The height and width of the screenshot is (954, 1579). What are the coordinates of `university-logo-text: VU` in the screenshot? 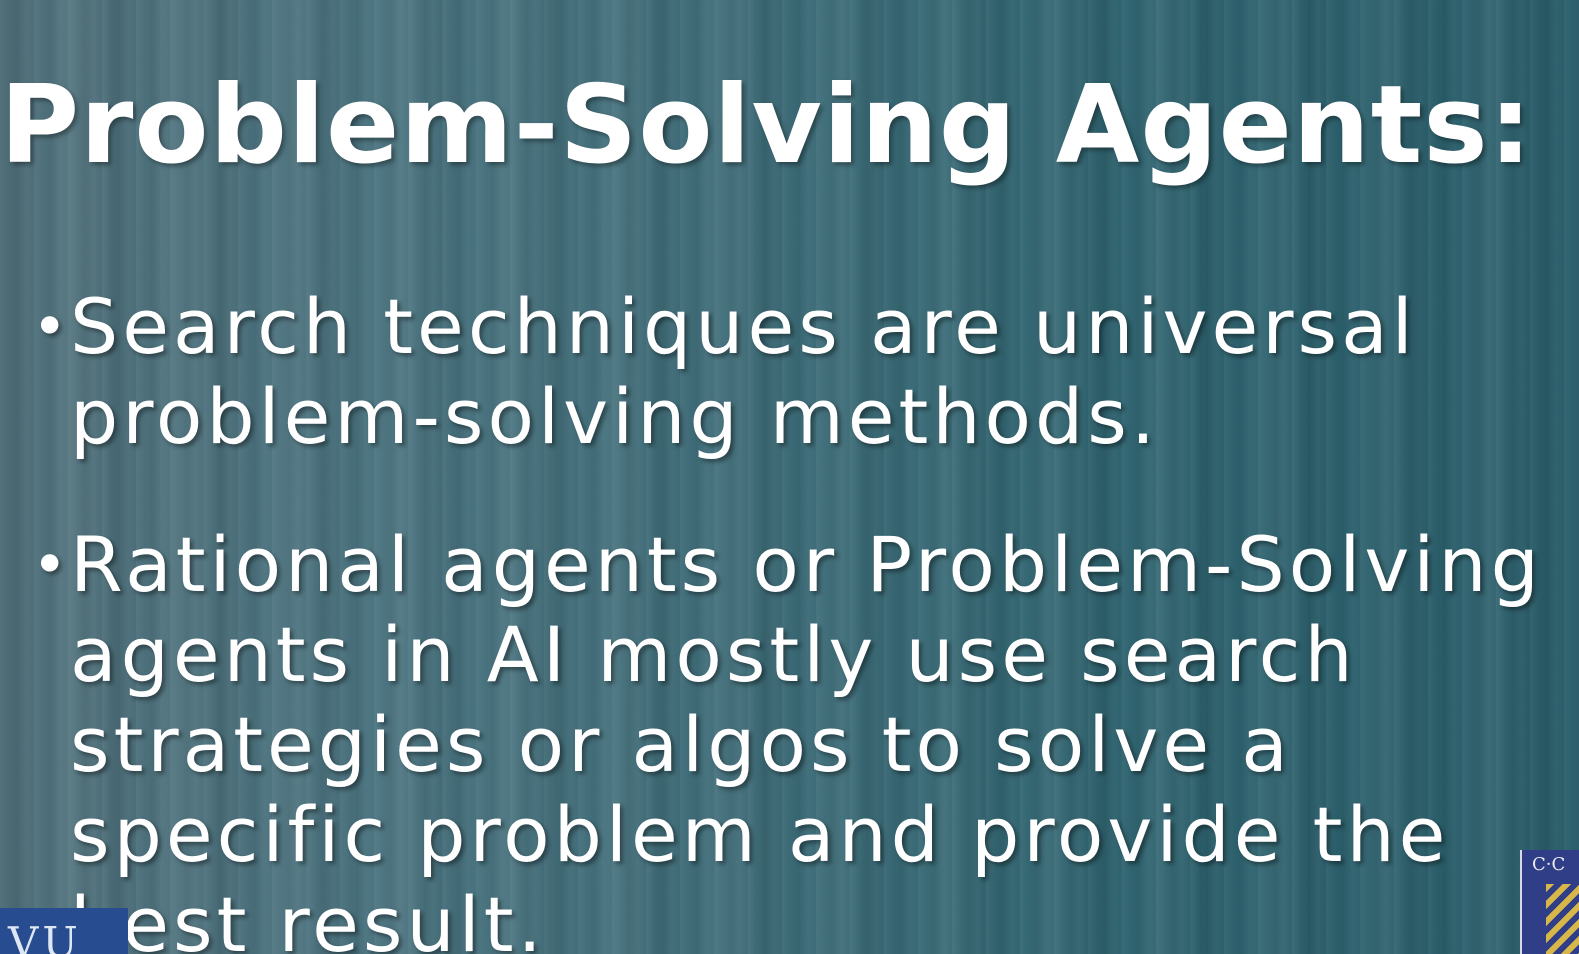 It's located at (45, 936).